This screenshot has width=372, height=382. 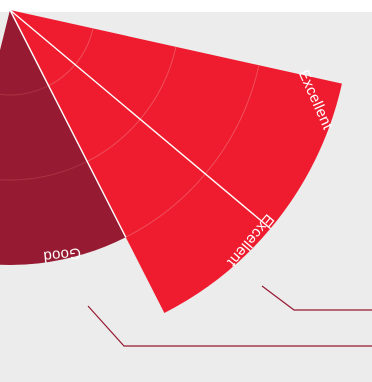 I want to click on segment-good-rings, so click(x=44, y=133).